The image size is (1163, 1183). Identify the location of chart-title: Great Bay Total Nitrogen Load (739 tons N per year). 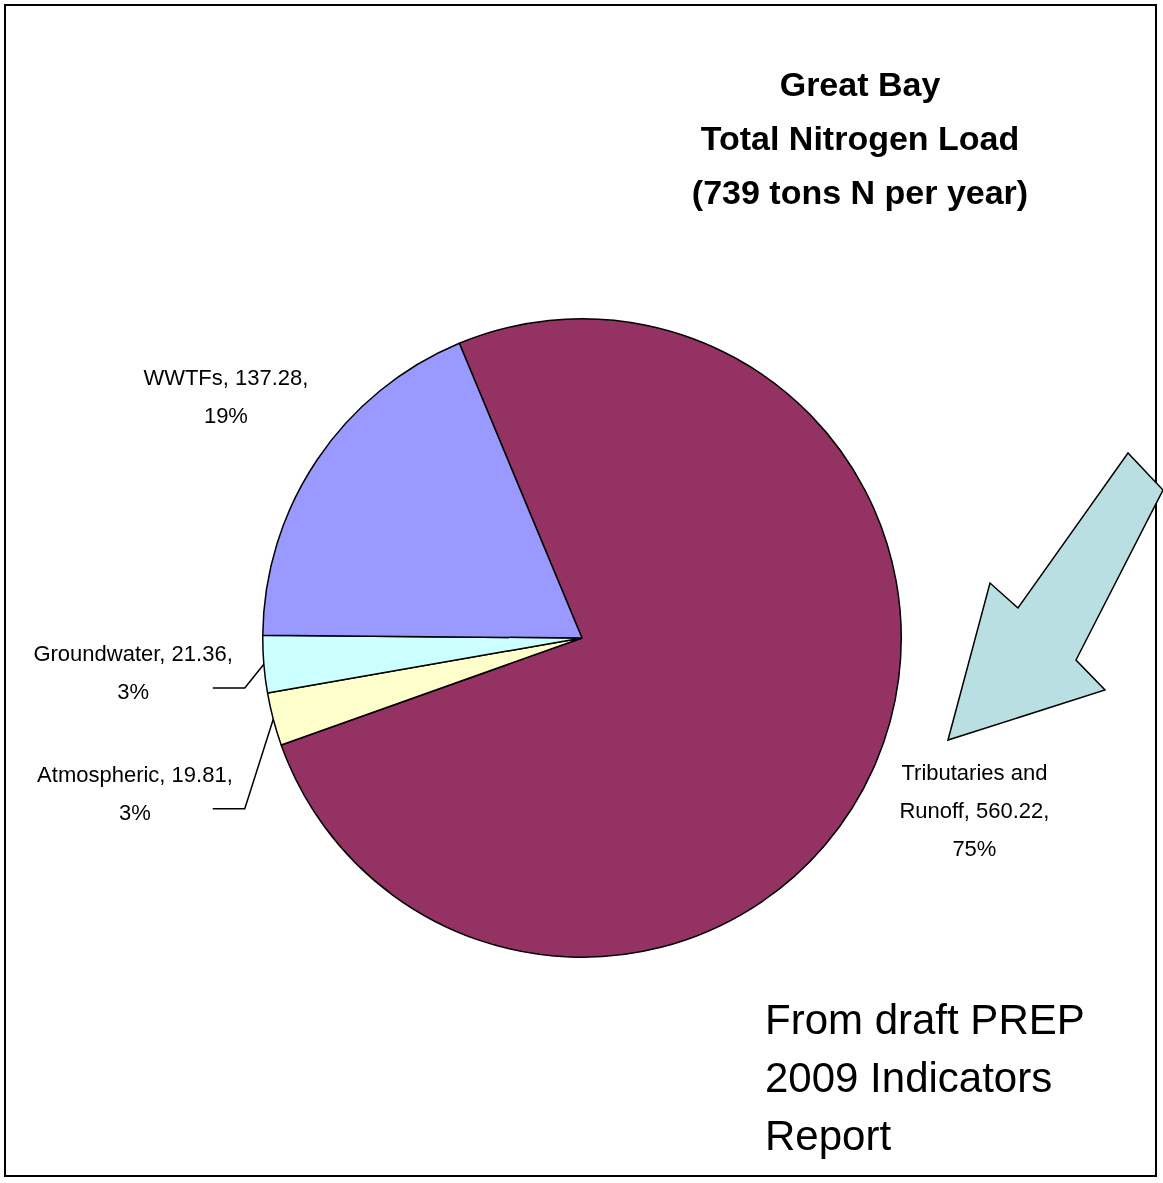
(860, 138).